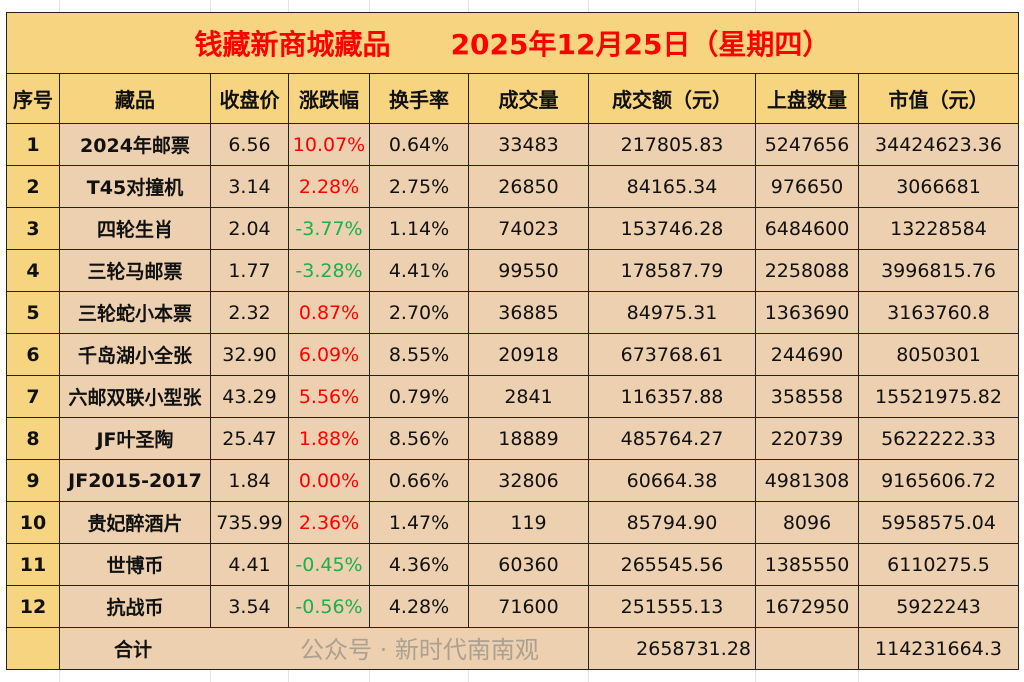 This screenshot has height=682, width=1024. I want to click on cell-turnover: 0.64%, so click(419, 144).